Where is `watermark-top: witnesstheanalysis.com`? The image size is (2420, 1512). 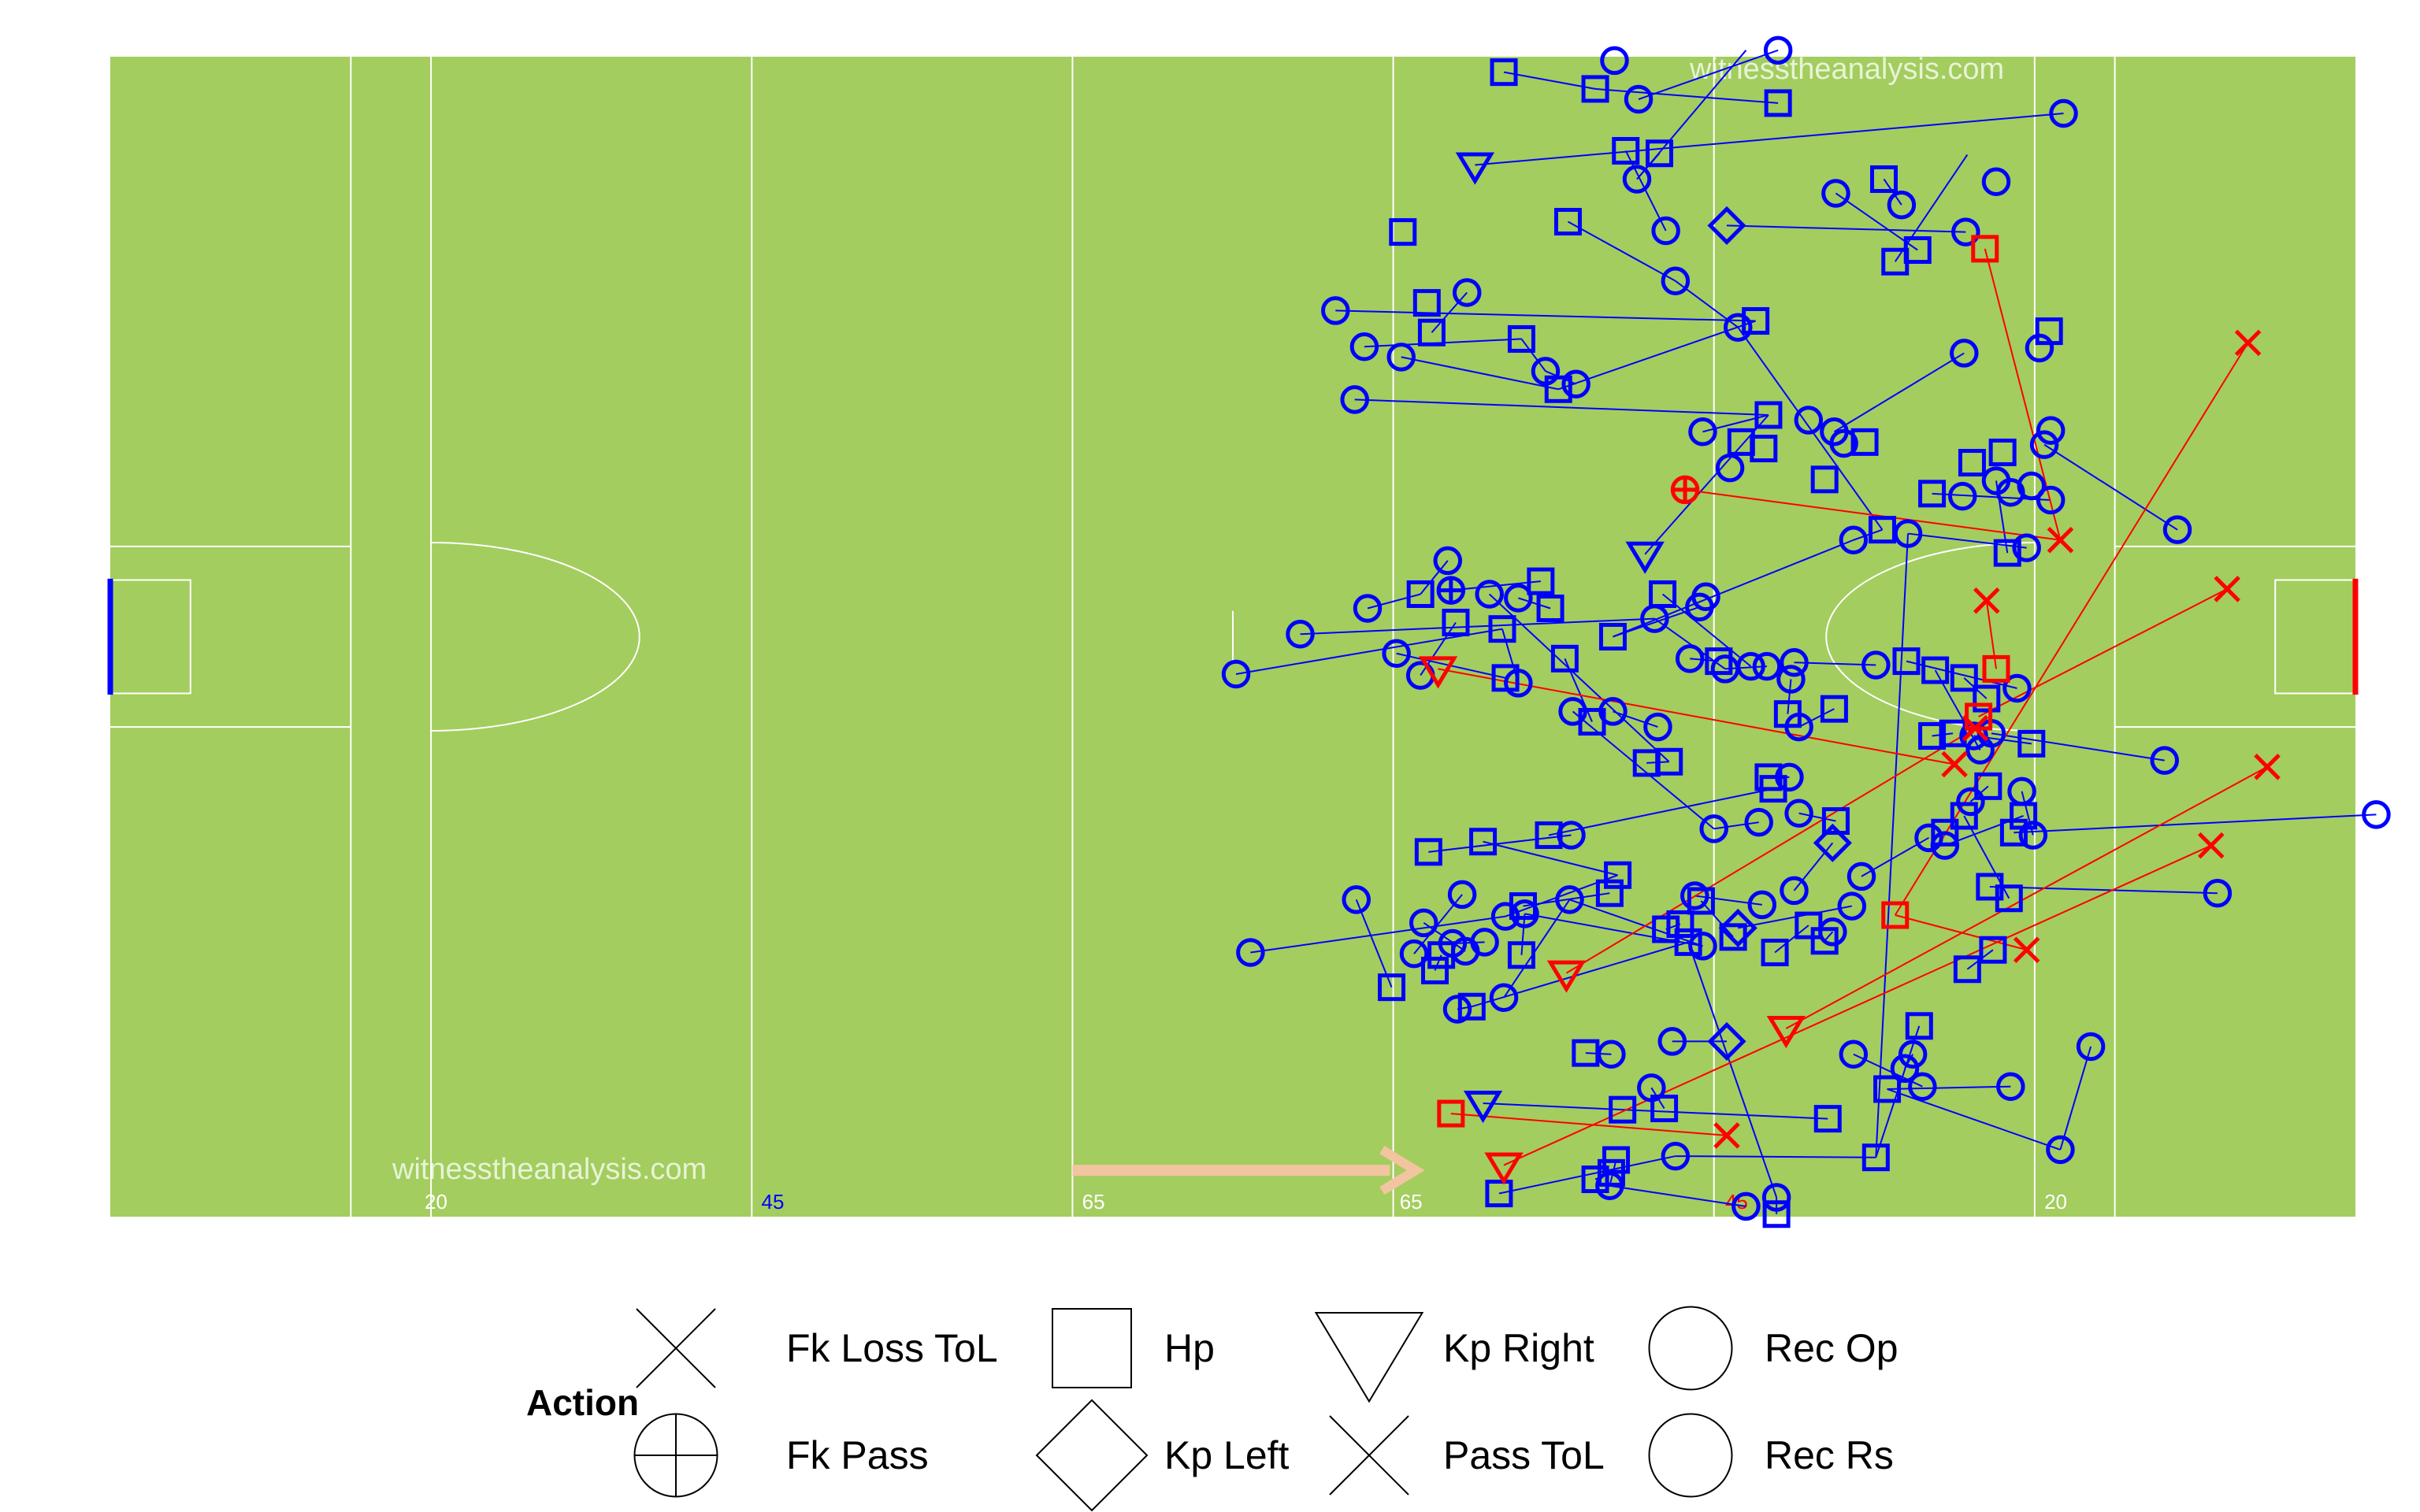 watermark-top: witnesstheanalysis.com is located at coordinates (1846, 69).